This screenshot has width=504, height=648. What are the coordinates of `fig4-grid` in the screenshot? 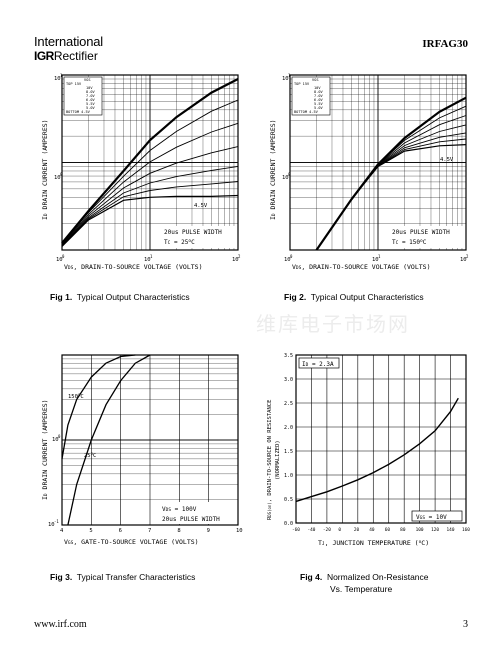 It's located at (381, 439).